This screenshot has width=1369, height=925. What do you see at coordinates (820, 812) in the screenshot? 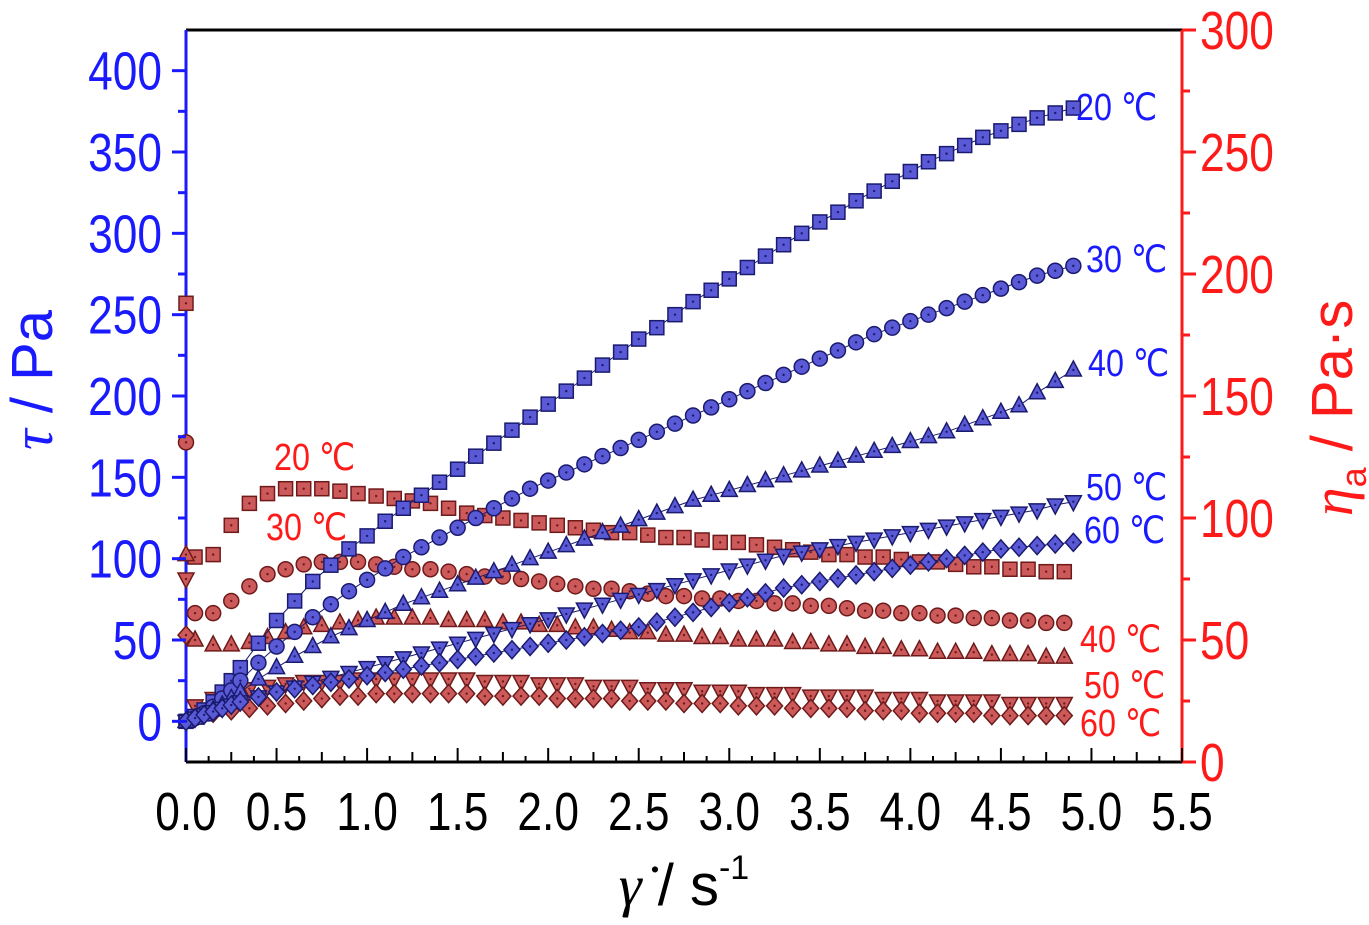
I see `bottom-tick-label: 3.5` at bounding box center [820, 812].